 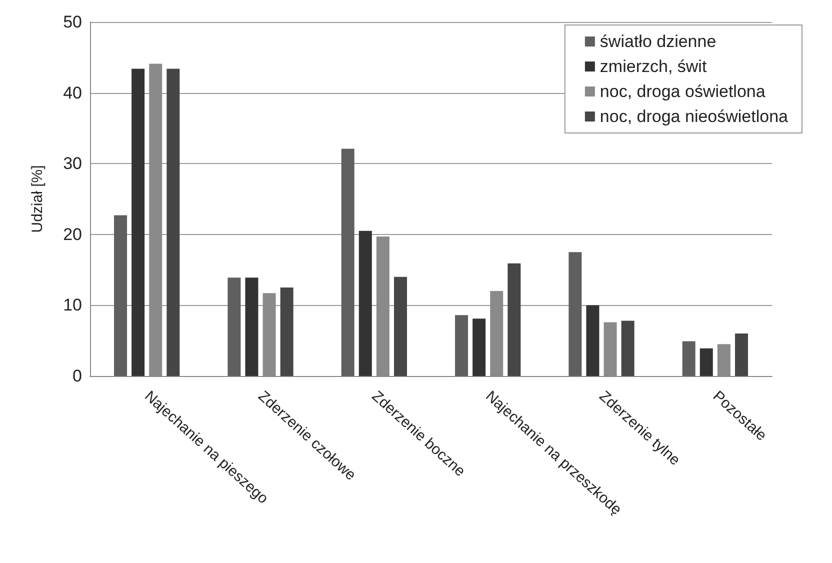 What do you see at coordinates (72, 234) in the screenshot?
I see `y-tick-label: 20` at bounding box center [72, 234].